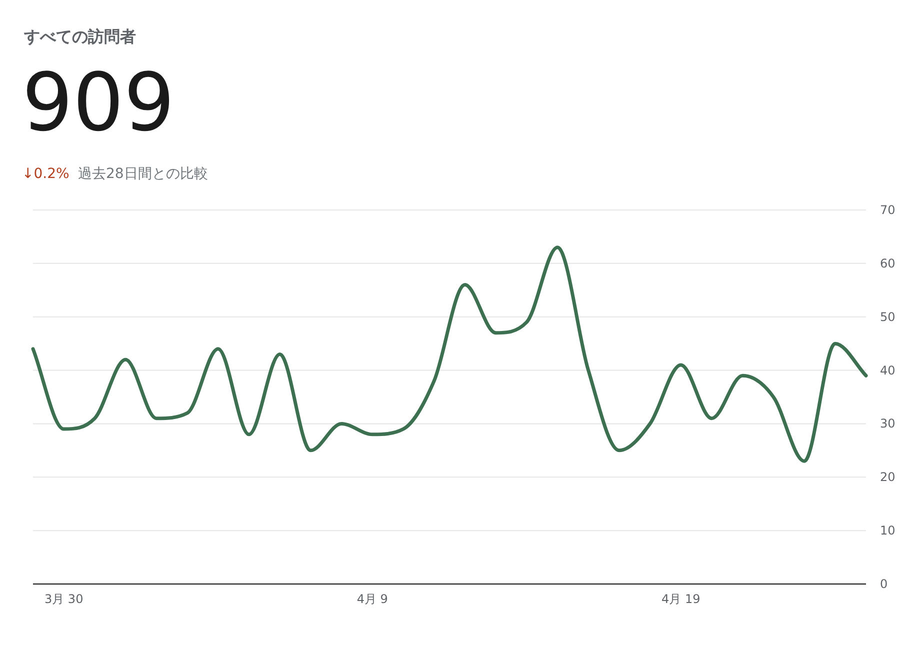 The width and height of the screenshot is (921, 650). I want to click on y-tick-label: 20, so click(888, 477).